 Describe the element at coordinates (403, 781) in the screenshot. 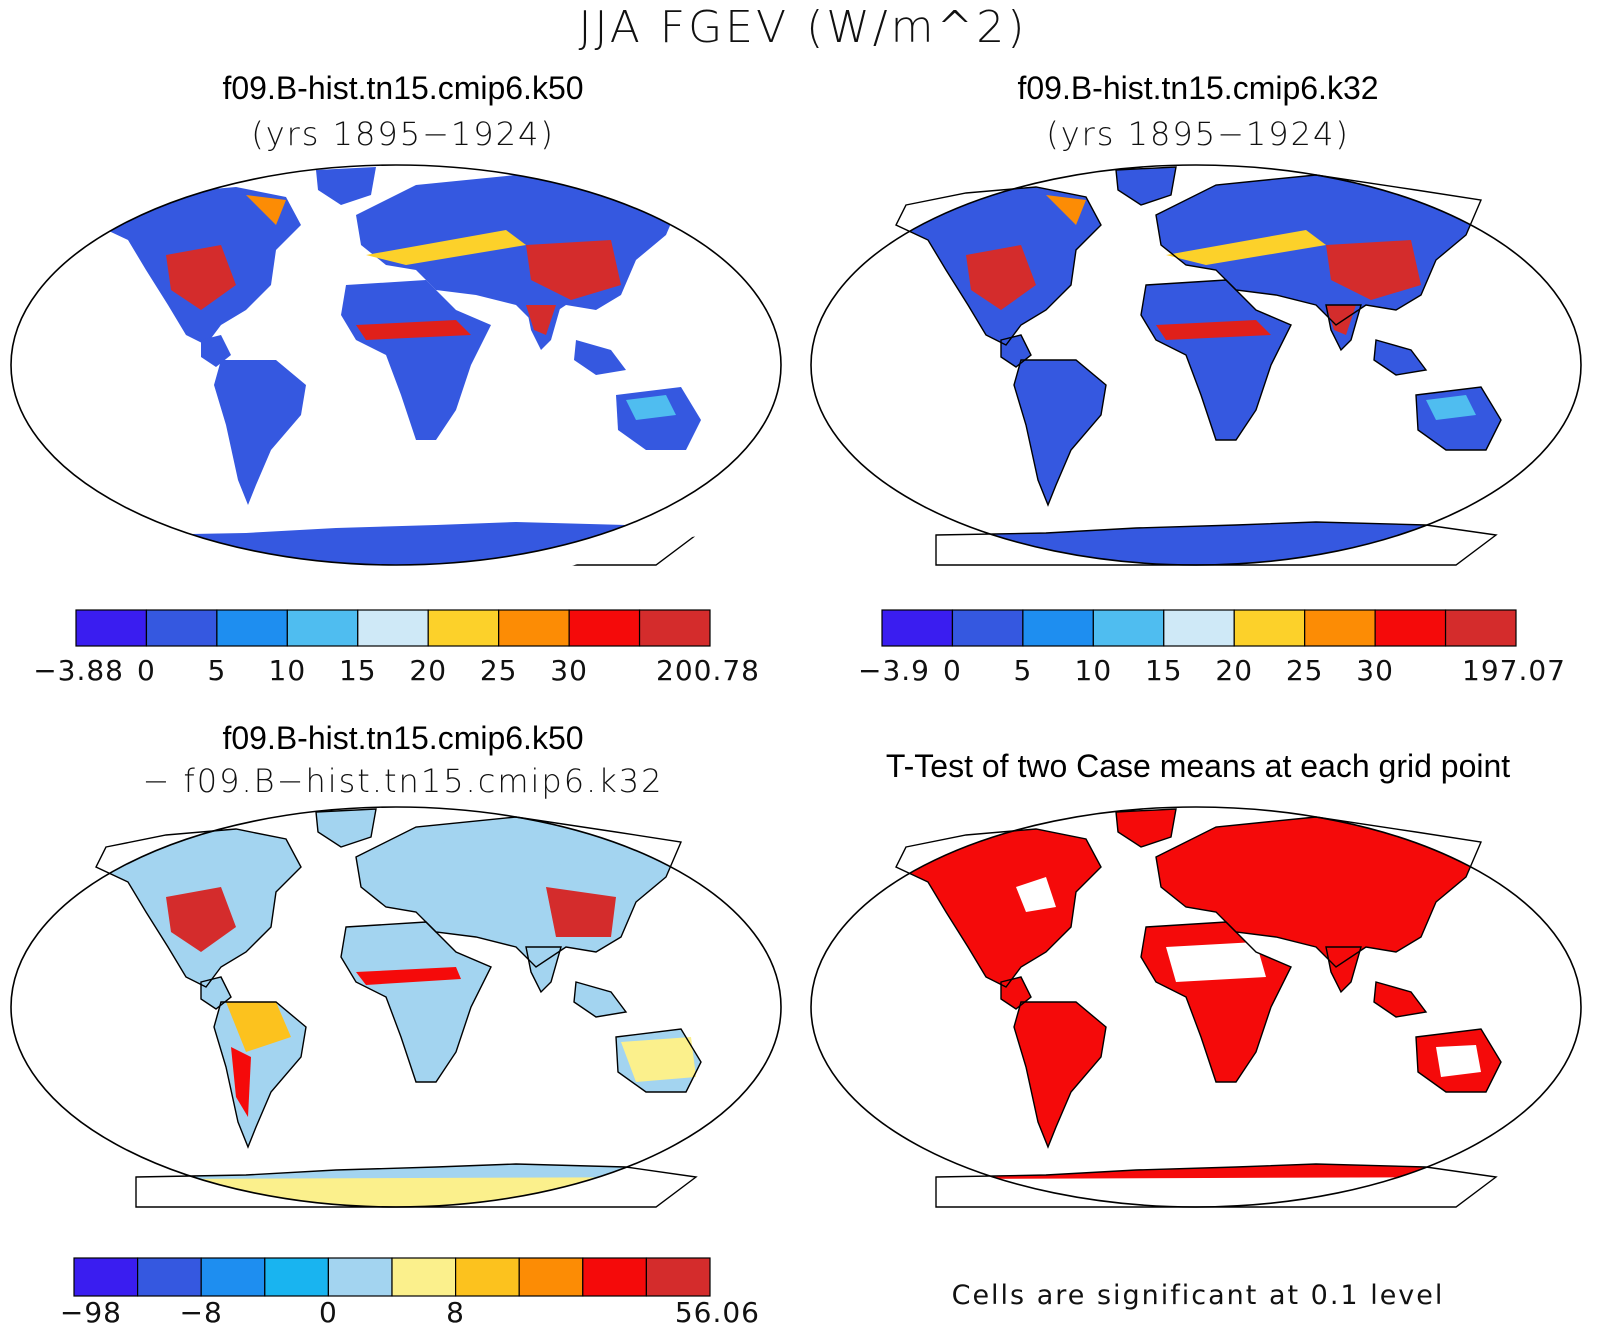

I see `panel-diff-subtitle: − f09.B−hist.tn15.cmip6.k32` at that location.